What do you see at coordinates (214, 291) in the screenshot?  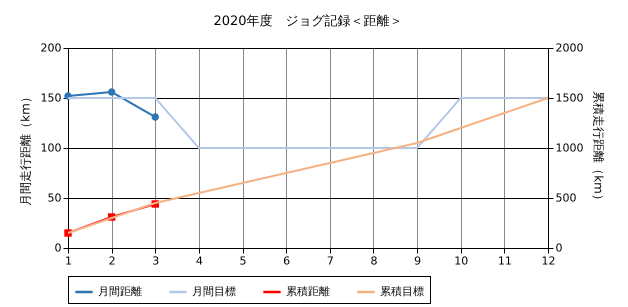 I see `legend-label: 月間目標` at bounding box center [214, 291].